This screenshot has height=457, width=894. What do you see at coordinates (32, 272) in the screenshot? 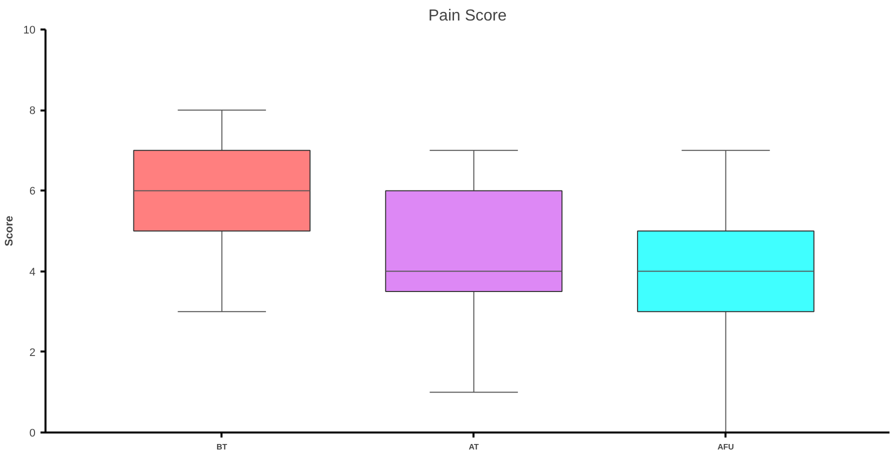
I see `y-tick-label: 4` at bounding box center [32, 272].